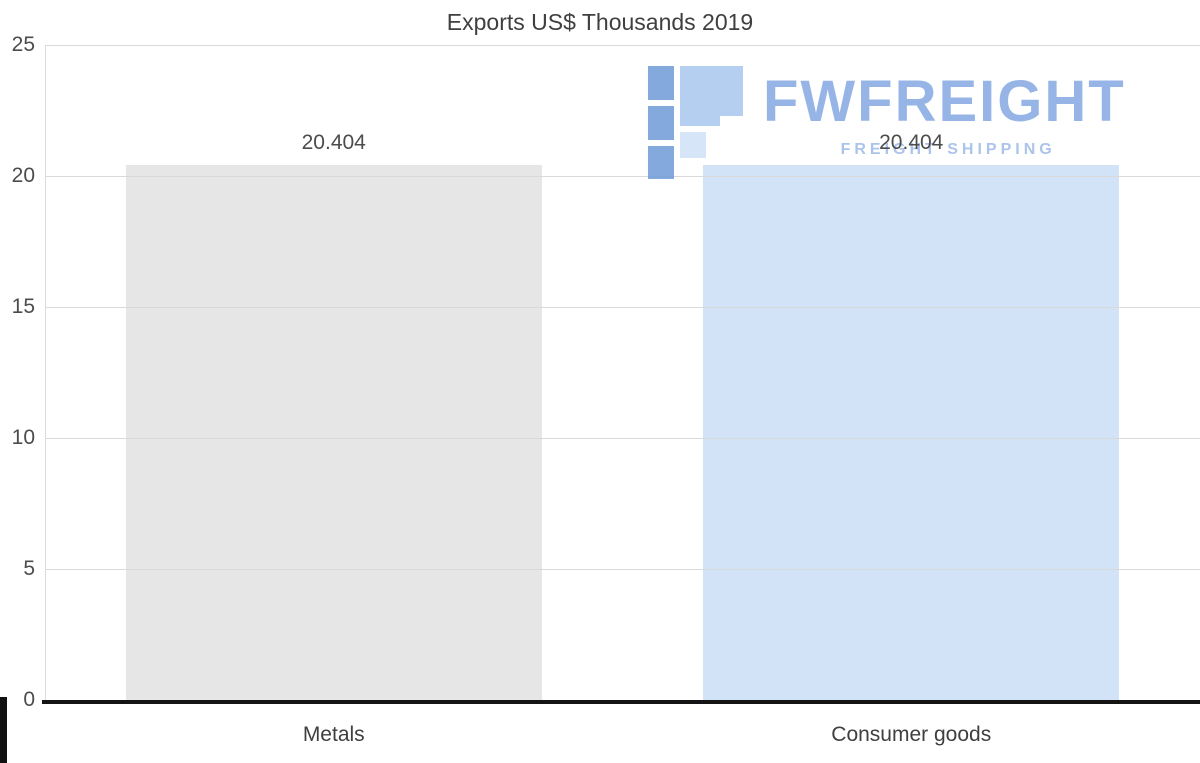 This screenshot has width=1200, height=763. I want to click on y-axis-tick-label: 10, so click(23, 437).